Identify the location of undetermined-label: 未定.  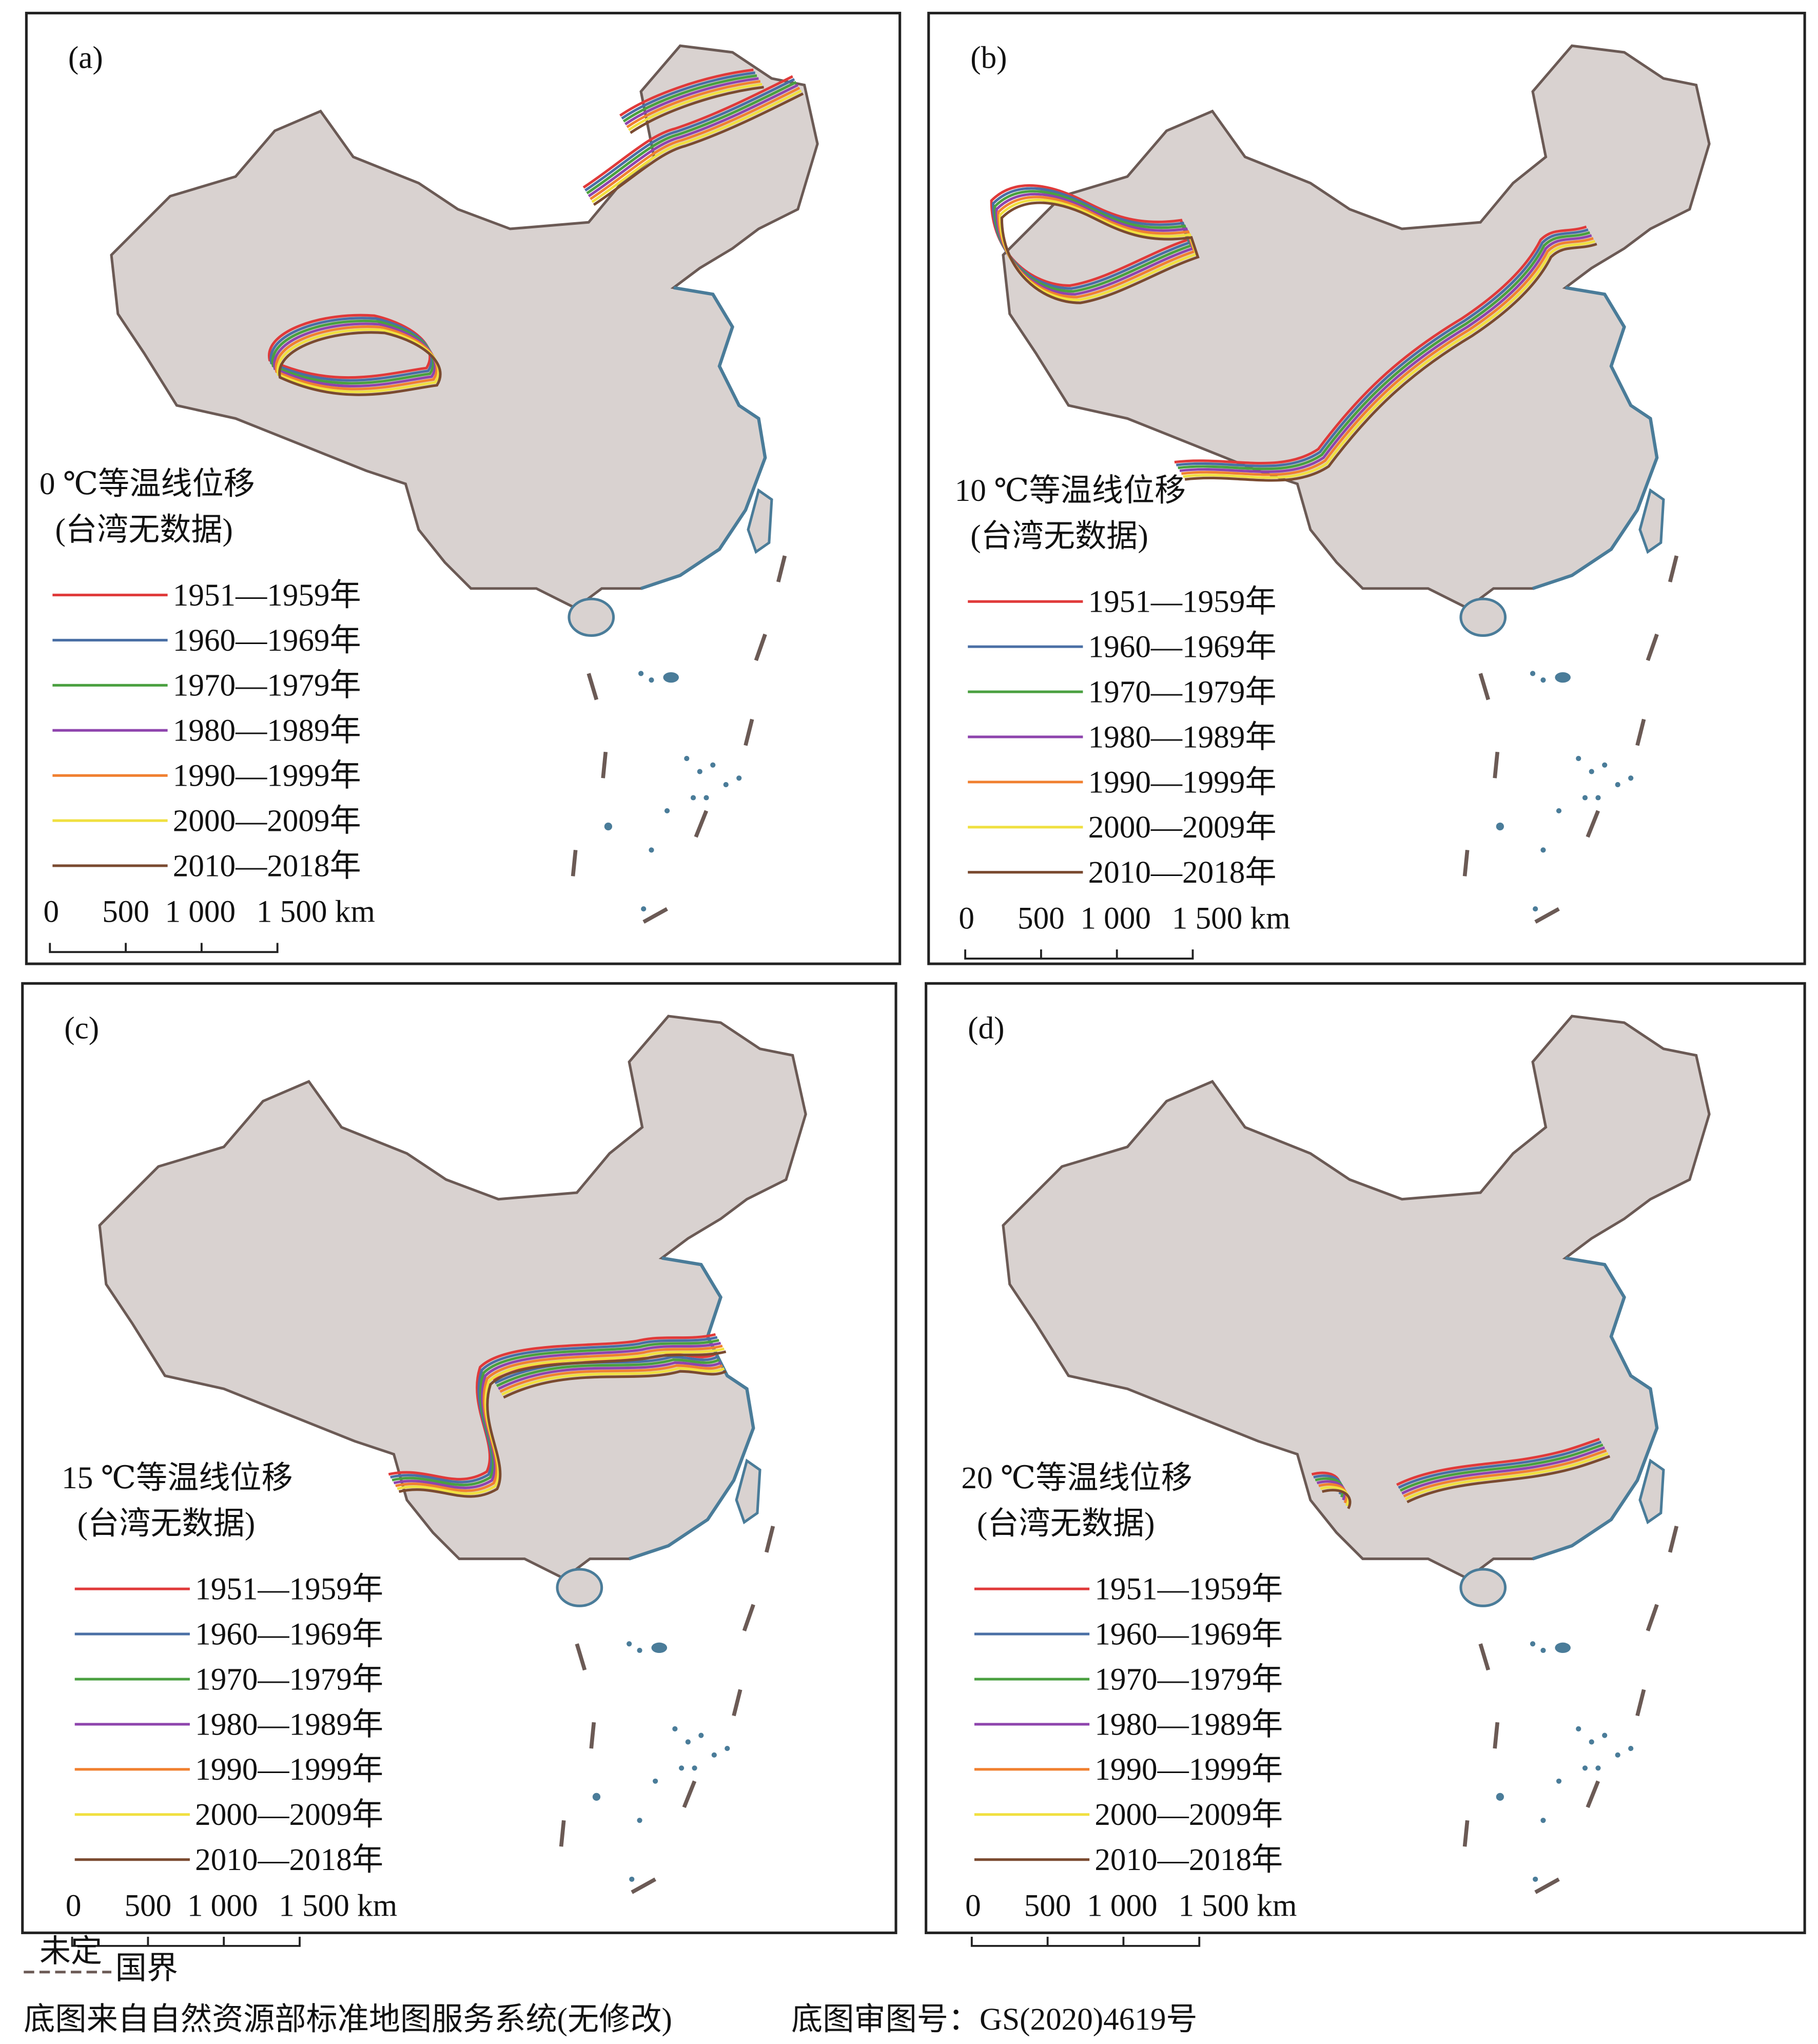
(71, 1951).